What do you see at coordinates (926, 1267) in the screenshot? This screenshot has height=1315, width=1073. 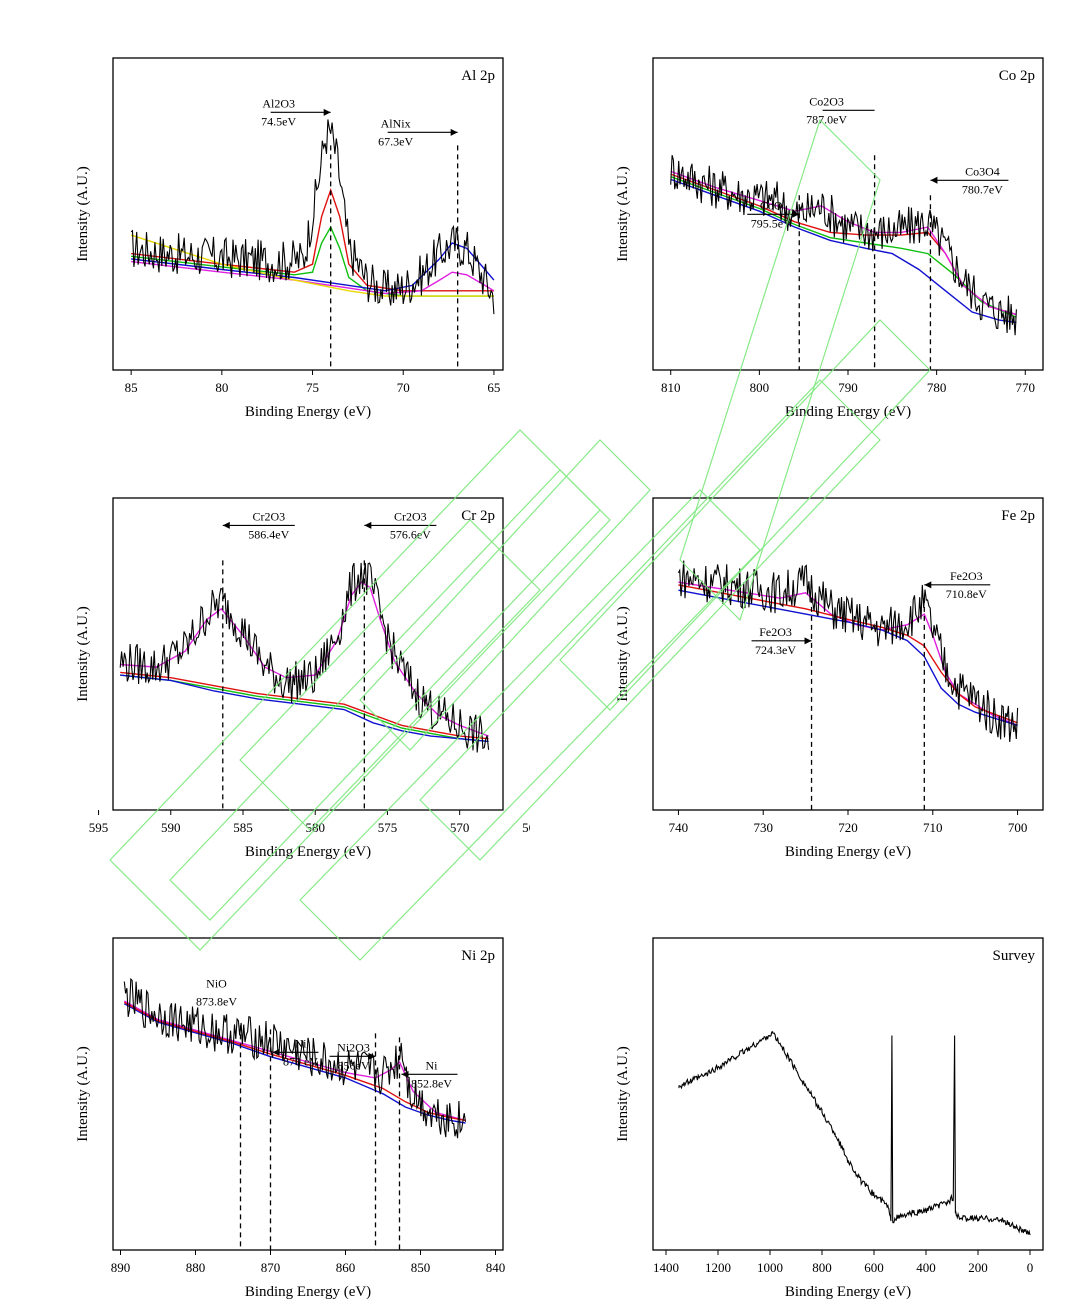 I see `x-tick-label: 400` at bounding box center [926, 1267].